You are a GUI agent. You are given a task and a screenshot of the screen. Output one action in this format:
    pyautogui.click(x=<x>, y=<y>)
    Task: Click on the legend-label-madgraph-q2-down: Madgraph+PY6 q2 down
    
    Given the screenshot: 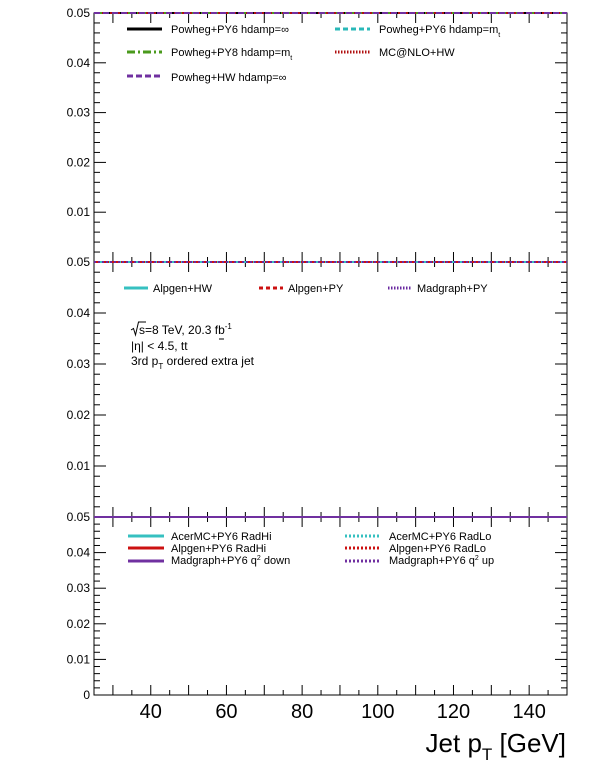 What is the action you would take?
    pyautogui.click(x=230, y=561)
    